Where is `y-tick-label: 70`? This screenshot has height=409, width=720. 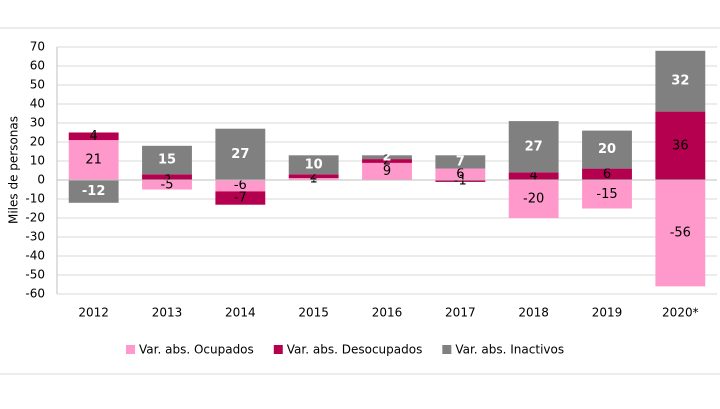 y-tick-label: 70 is located at coordinates (37, 47).